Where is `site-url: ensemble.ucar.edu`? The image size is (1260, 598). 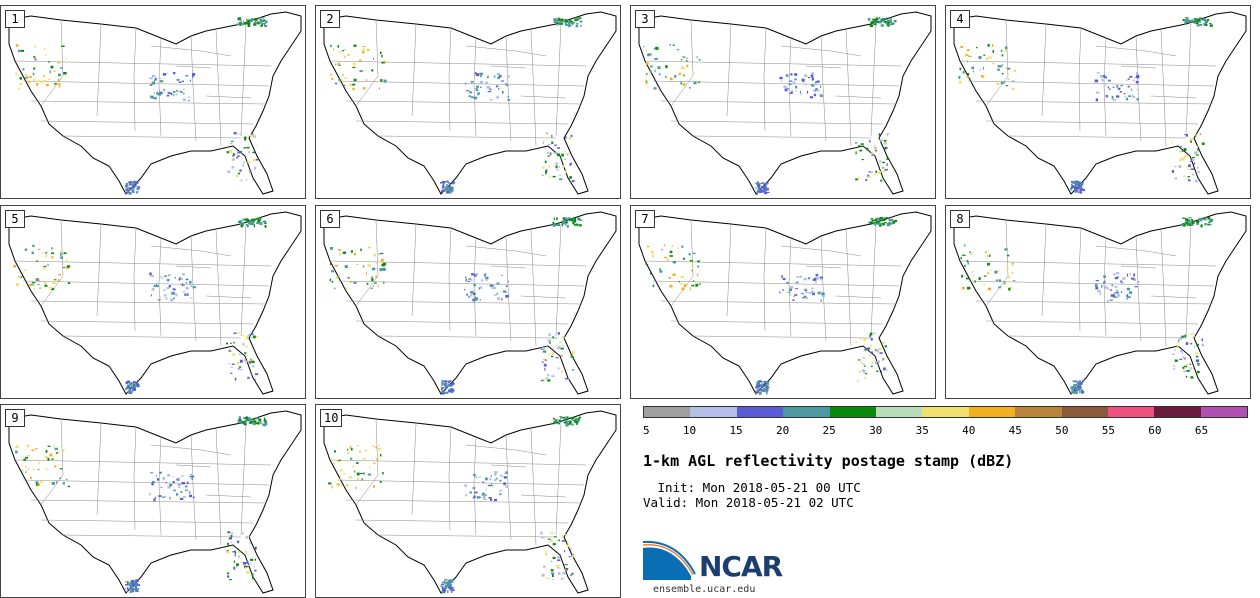
site-url: ensemble.ucar.edu is located at coordinates (704, 589).